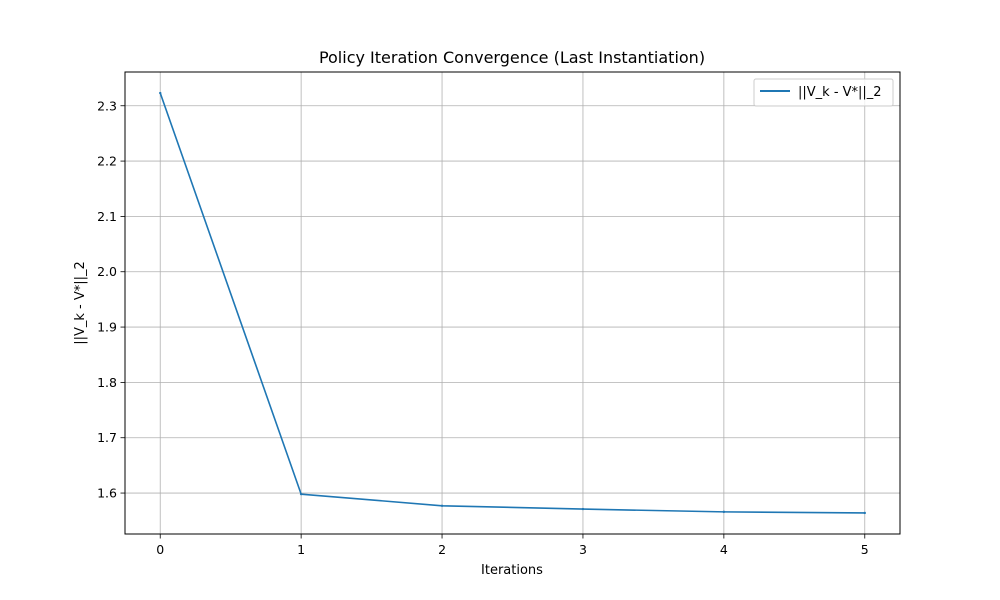  I want to click on y-tick-label: 2.2, so click(107, 161).